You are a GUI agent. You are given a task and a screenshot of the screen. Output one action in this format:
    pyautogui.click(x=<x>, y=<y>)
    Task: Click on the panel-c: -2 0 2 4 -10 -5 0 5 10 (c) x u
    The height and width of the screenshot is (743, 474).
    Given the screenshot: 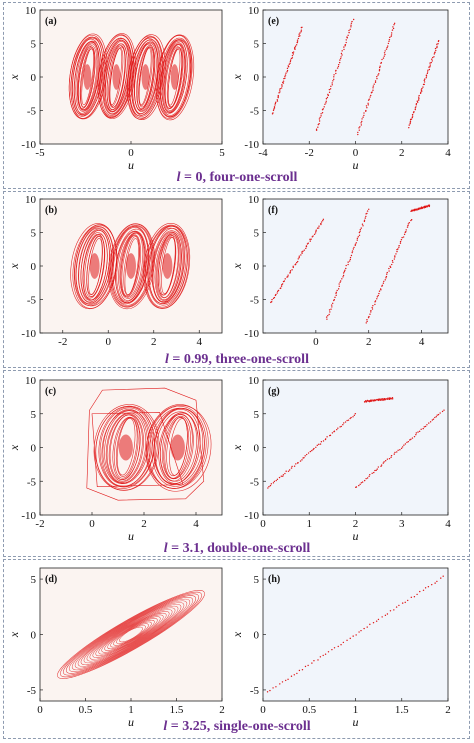 What is the action you would take?
    pyautogui.click(x=115, y=459)
    